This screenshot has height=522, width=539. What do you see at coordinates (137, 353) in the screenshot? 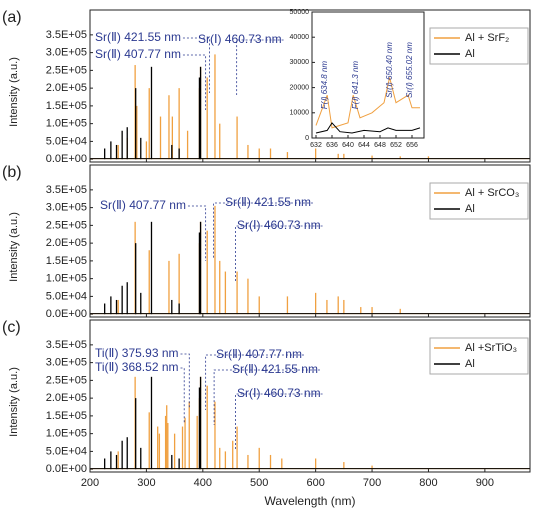
I see `peak-annotation: Ti(Ⅱ) 375.93 nm` at bounding box center [137, 353].